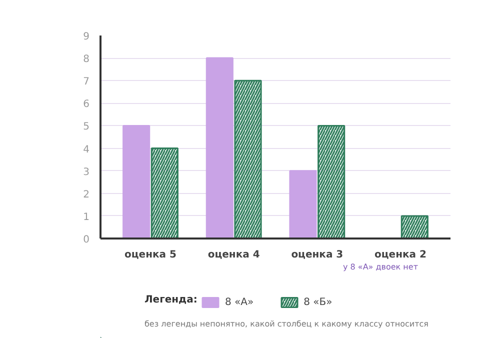  What do you see at coordinates (86, 194) in the screenshot?
I see `y-tick-label: 2` at bounding box center [86, 194].